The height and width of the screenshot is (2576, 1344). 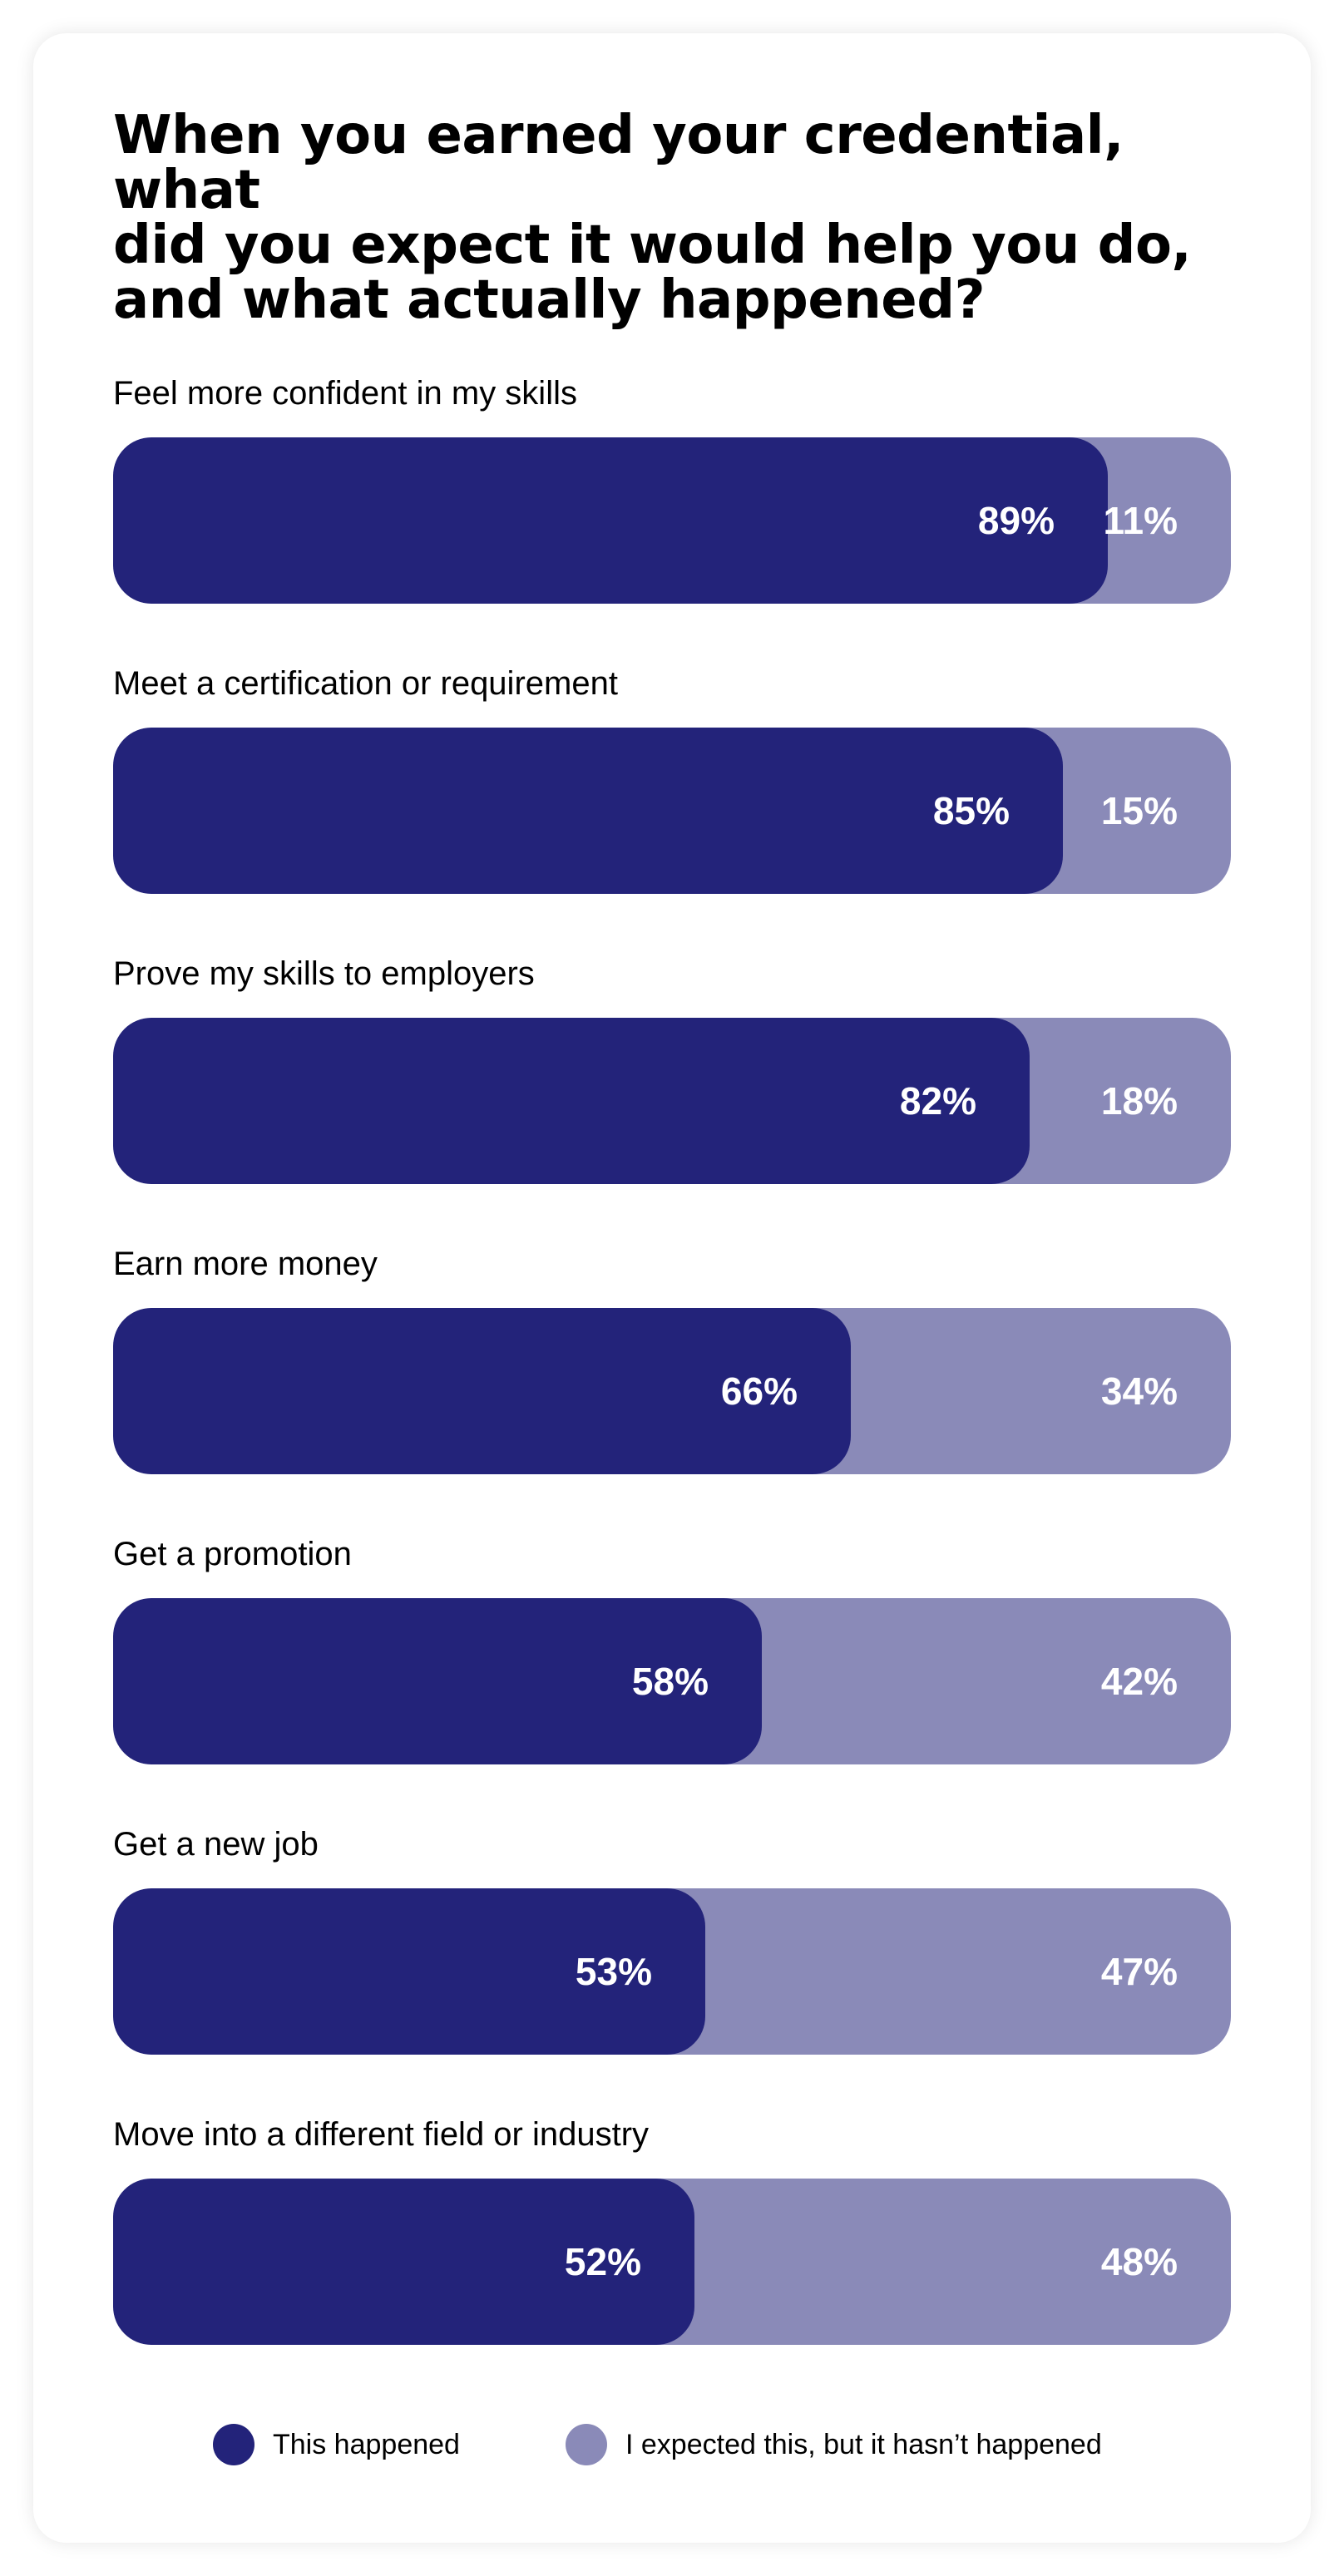 What do you see at coordinates (586, 2444) in the screenshot?
I see `legend-swatch-expected` at bounding box center [586, 2444].